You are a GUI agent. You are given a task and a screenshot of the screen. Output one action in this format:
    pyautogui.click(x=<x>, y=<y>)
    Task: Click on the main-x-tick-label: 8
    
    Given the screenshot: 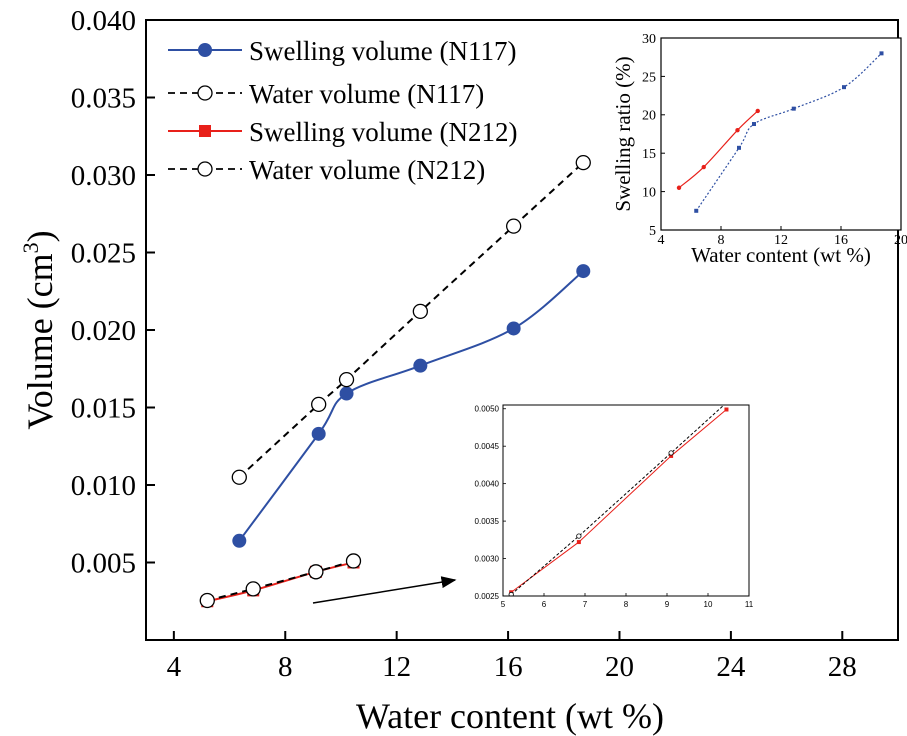 What is the action you would take?
    pyautogui.click(x=285, y=667)
    